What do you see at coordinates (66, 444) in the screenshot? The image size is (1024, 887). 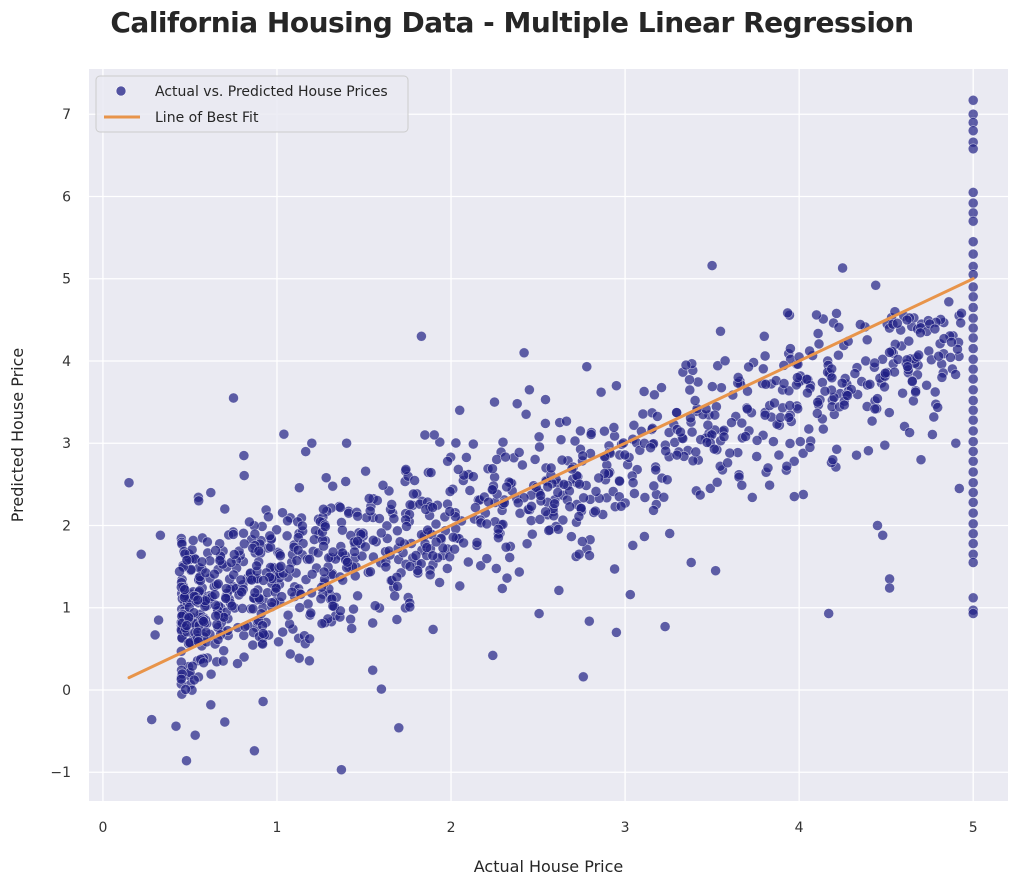 I see `y-tick-label: 3` at bounding box center [66, 444].